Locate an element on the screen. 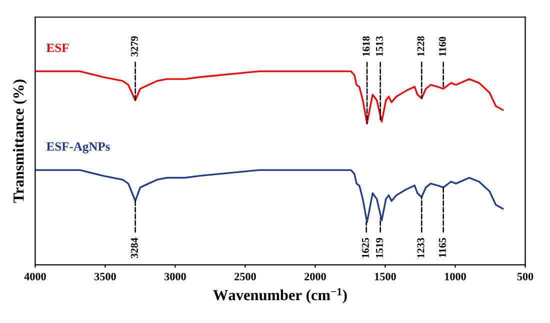 This screenshot has width=550, height=323. x-tick-label: 3000 is located at coordinates (175, 276).